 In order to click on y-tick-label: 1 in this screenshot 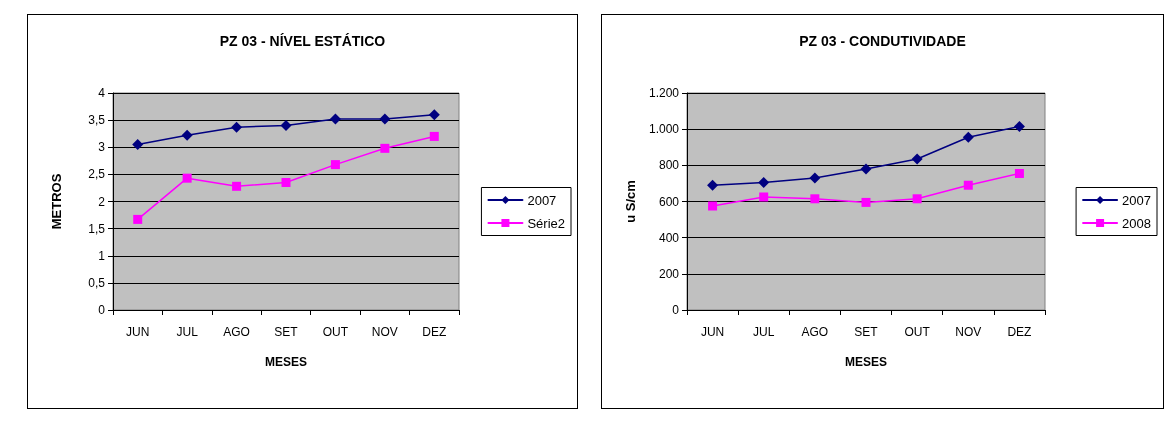, I will do `click(102, 255)`.